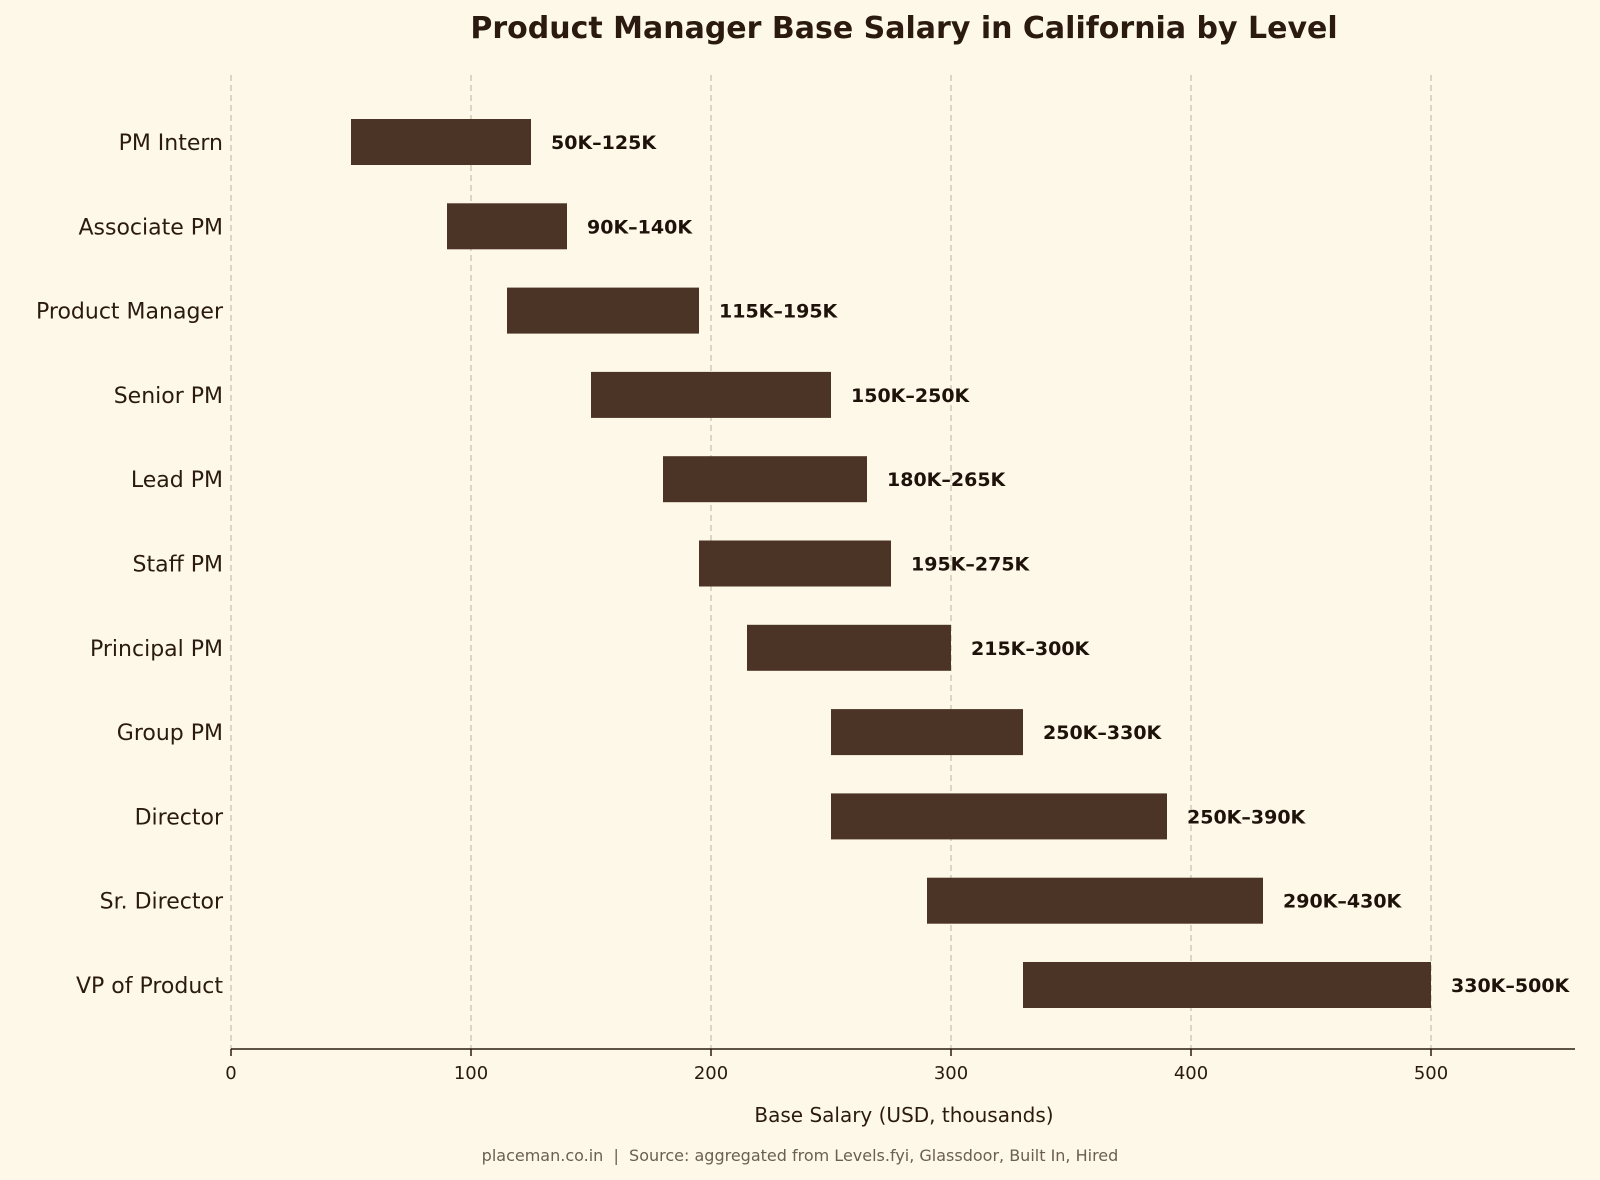 This screenshot has width=1600, height=1180. What do you see at coordinates (150, 227) in the screenshot?
I see `category-label: Associate PM` at bounding box center [150, 227].